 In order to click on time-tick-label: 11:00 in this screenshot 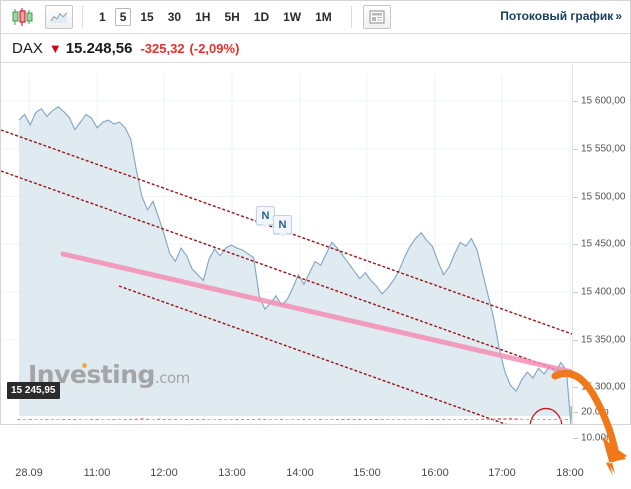, I will do `click(97, 473)`.